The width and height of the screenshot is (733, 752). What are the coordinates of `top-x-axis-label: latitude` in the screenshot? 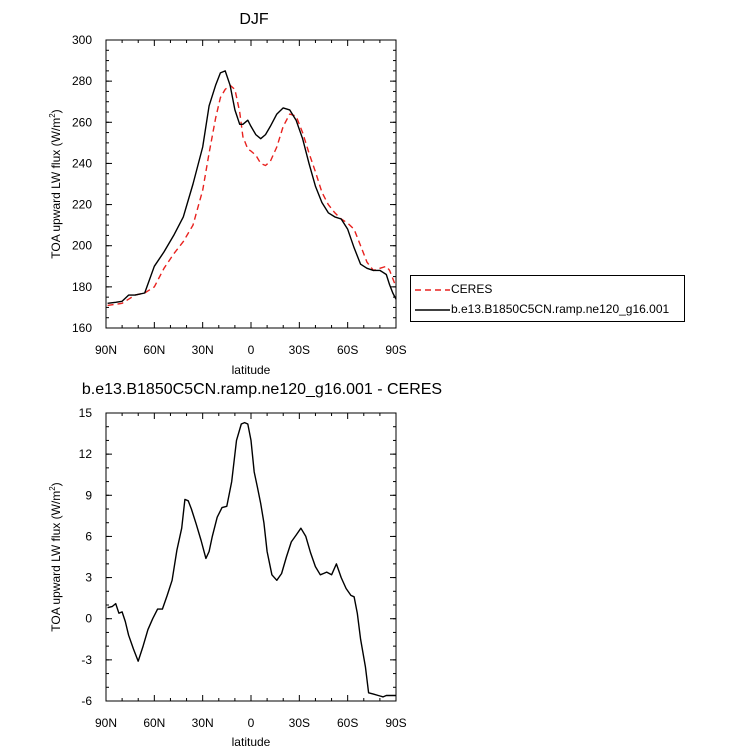 It's located at (251, 370).